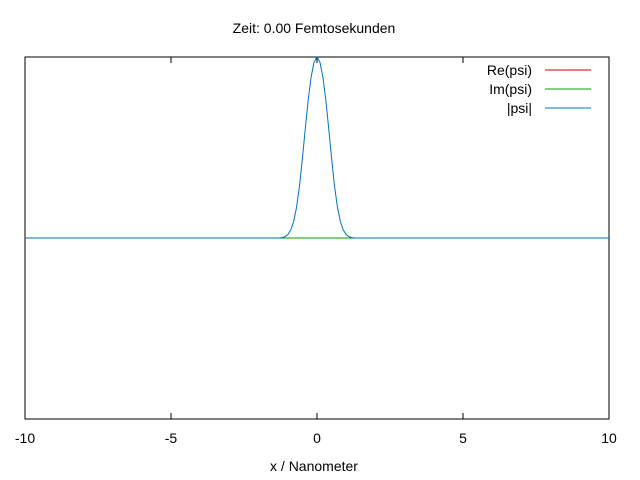 The height and width of the screenshot is (480, 640). What do you see at coordinates (509, 70) in the screenshot?
I see `legend-label-0: Re(psi)` at bounding box center [509, 70].